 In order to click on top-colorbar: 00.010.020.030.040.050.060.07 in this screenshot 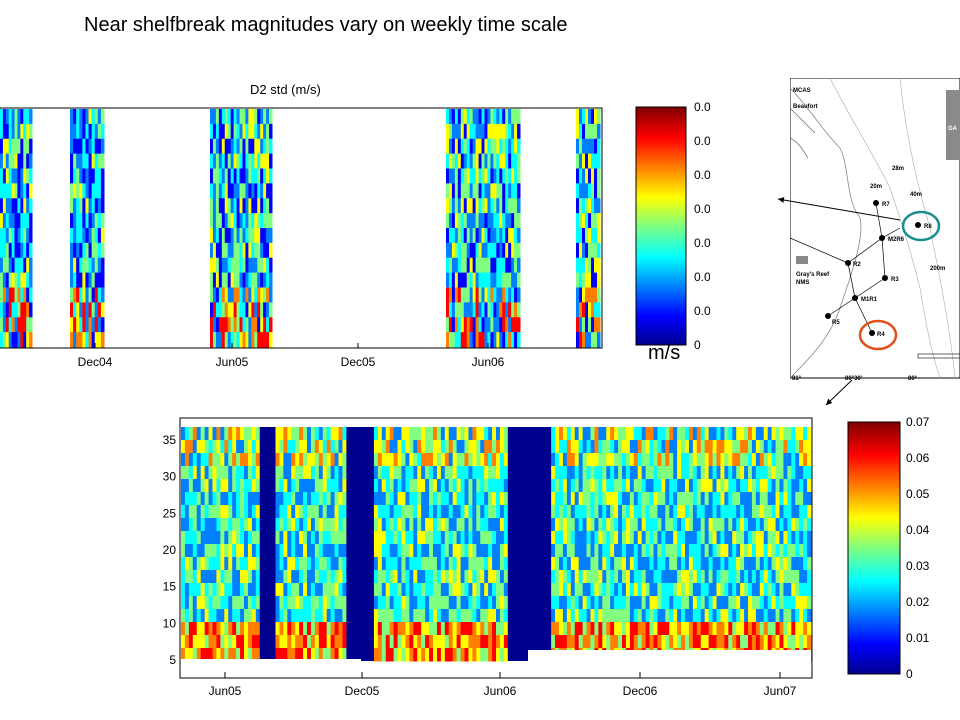, I will do `click(672, 226)`.